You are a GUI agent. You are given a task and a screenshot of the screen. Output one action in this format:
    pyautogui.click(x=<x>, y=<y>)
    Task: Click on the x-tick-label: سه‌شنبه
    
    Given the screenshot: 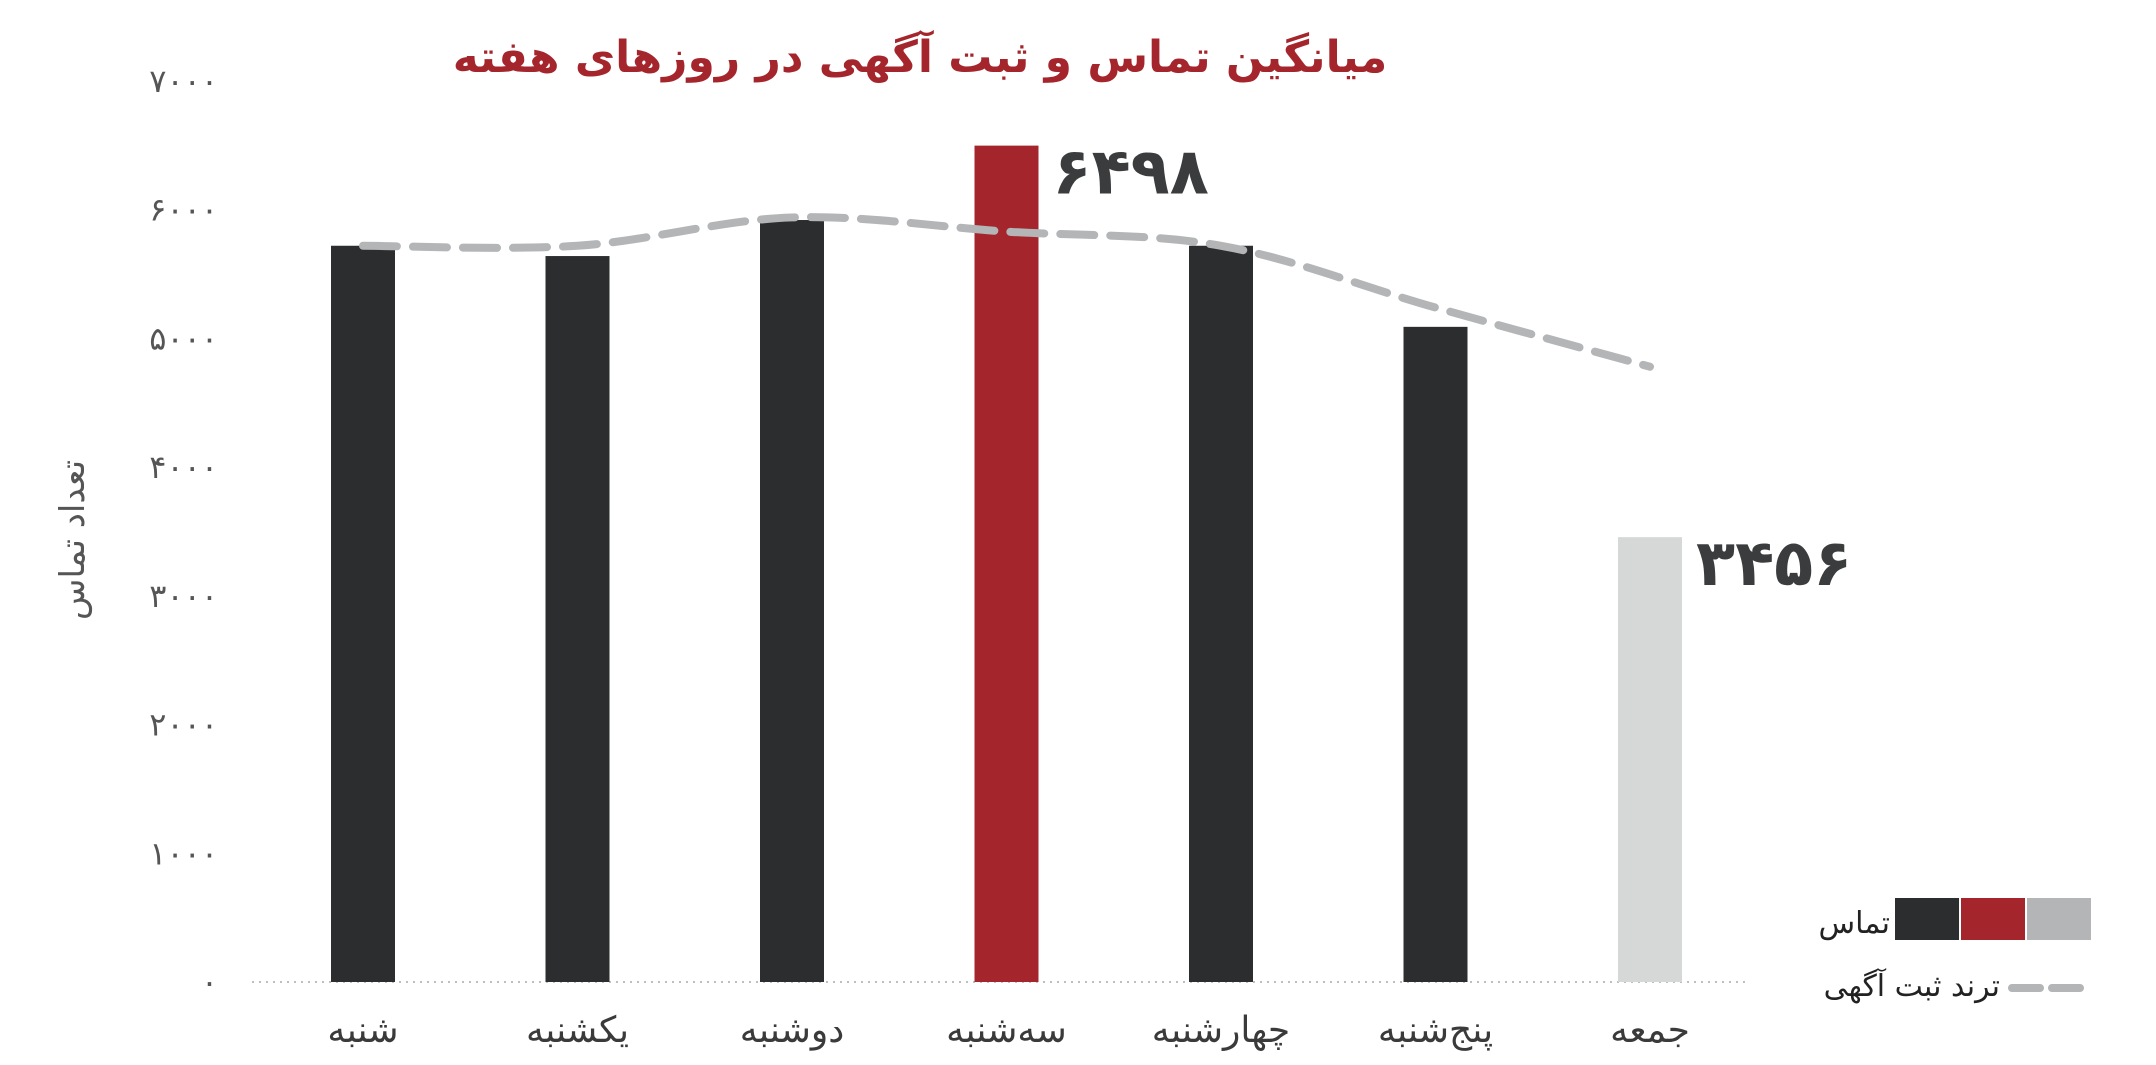 What is the action you would take?
    pyautogui.click(x=1006, y=1030)
    